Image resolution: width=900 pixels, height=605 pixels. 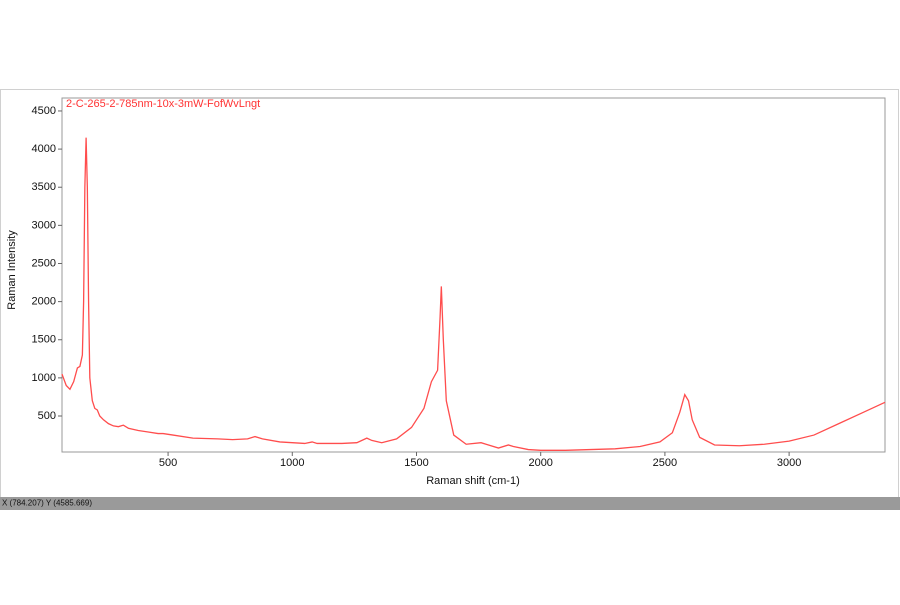 I want to click on x-axis-label: Raman shift (cm-1), so click(x=473, y=481).